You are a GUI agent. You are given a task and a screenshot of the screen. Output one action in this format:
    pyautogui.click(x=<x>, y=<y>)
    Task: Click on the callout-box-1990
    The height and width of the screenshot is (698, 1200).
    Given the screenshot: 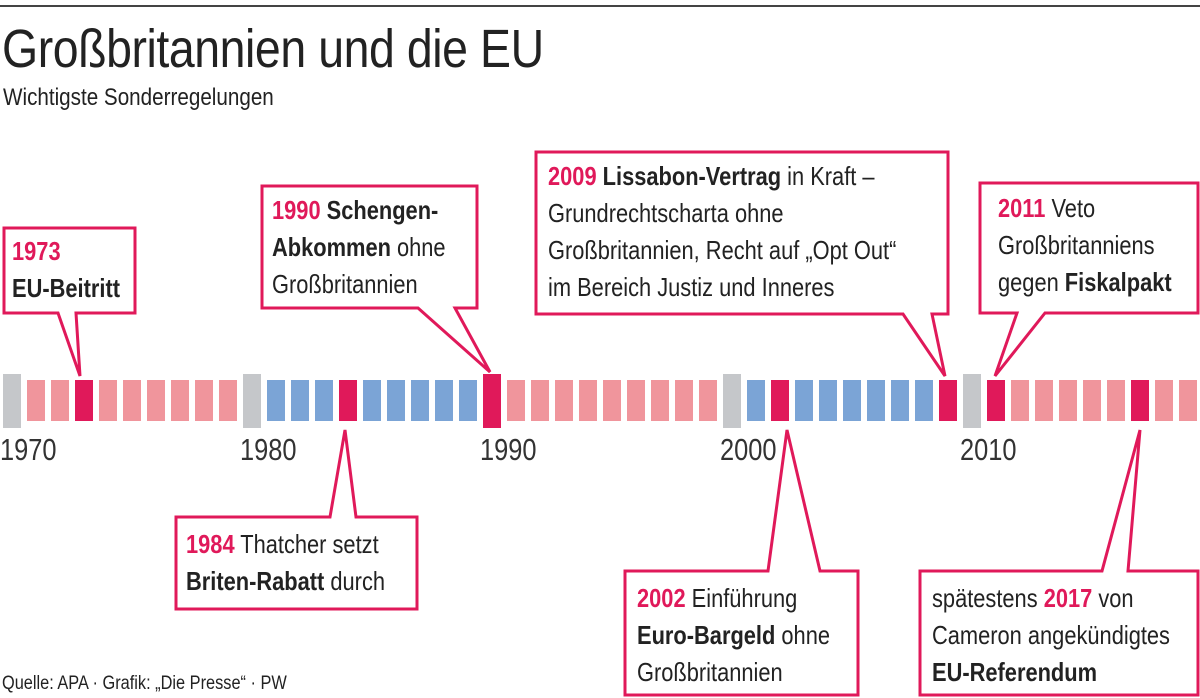 What is the action you would take?
    pyautogui.click(x=376, y=279)
    